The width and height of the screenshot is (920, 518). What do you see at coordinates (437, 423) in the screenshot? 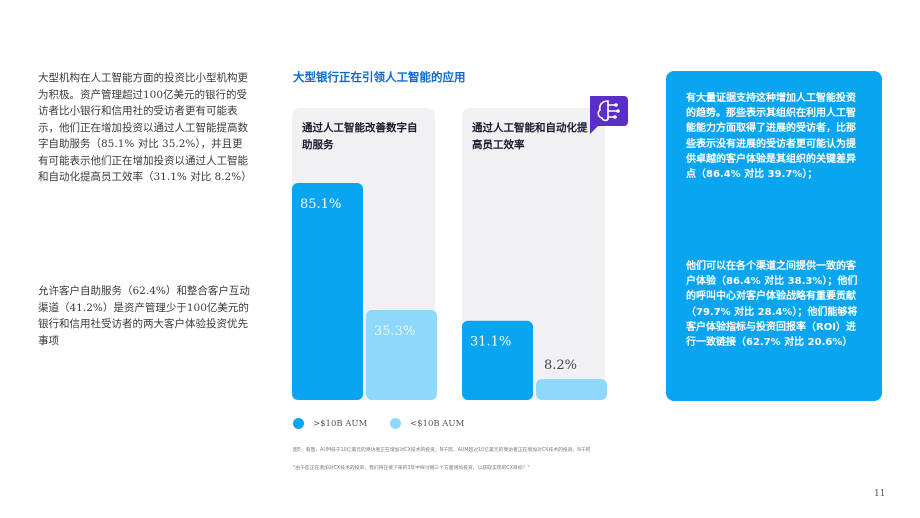
I see `legend-label-small: <$10B AUM` at bounding box center [437, 423].